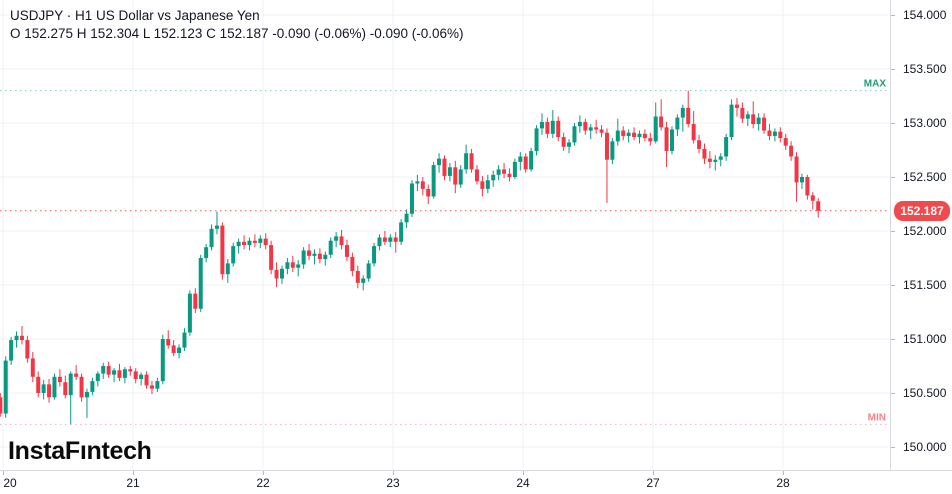  What do you see at coordinates (925, 123) in the screenshot?
I see `price-tick-label: 153.000` at bounding box center [925, 123].